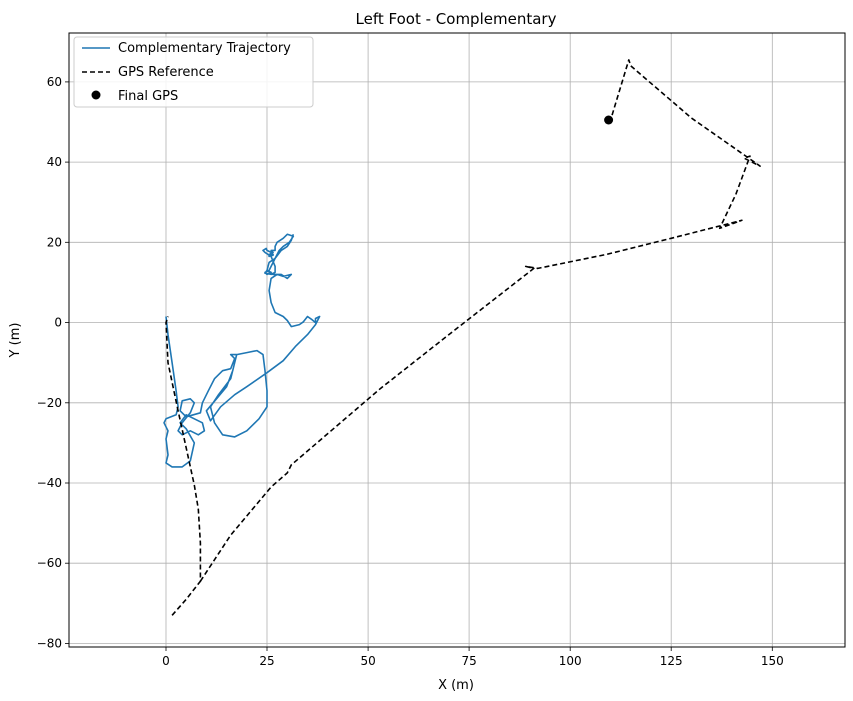 The height and width of the screenshot is (701, 853). What do you see at coordinates (49, 403) in the screenshot?
I see `y-tick-label-3: −20` at bounding box center [49, 403].